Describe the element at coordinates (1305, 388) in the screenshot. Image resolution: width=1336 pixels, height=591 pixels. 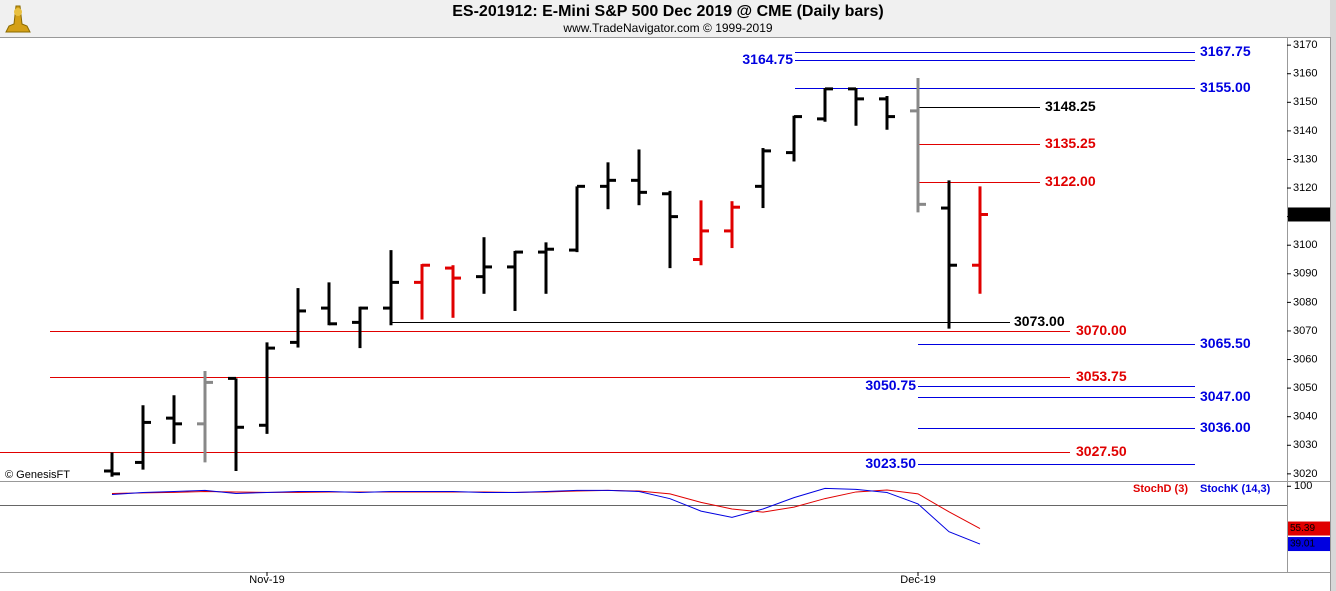
I see `y-tick-label: 3050` at that location.